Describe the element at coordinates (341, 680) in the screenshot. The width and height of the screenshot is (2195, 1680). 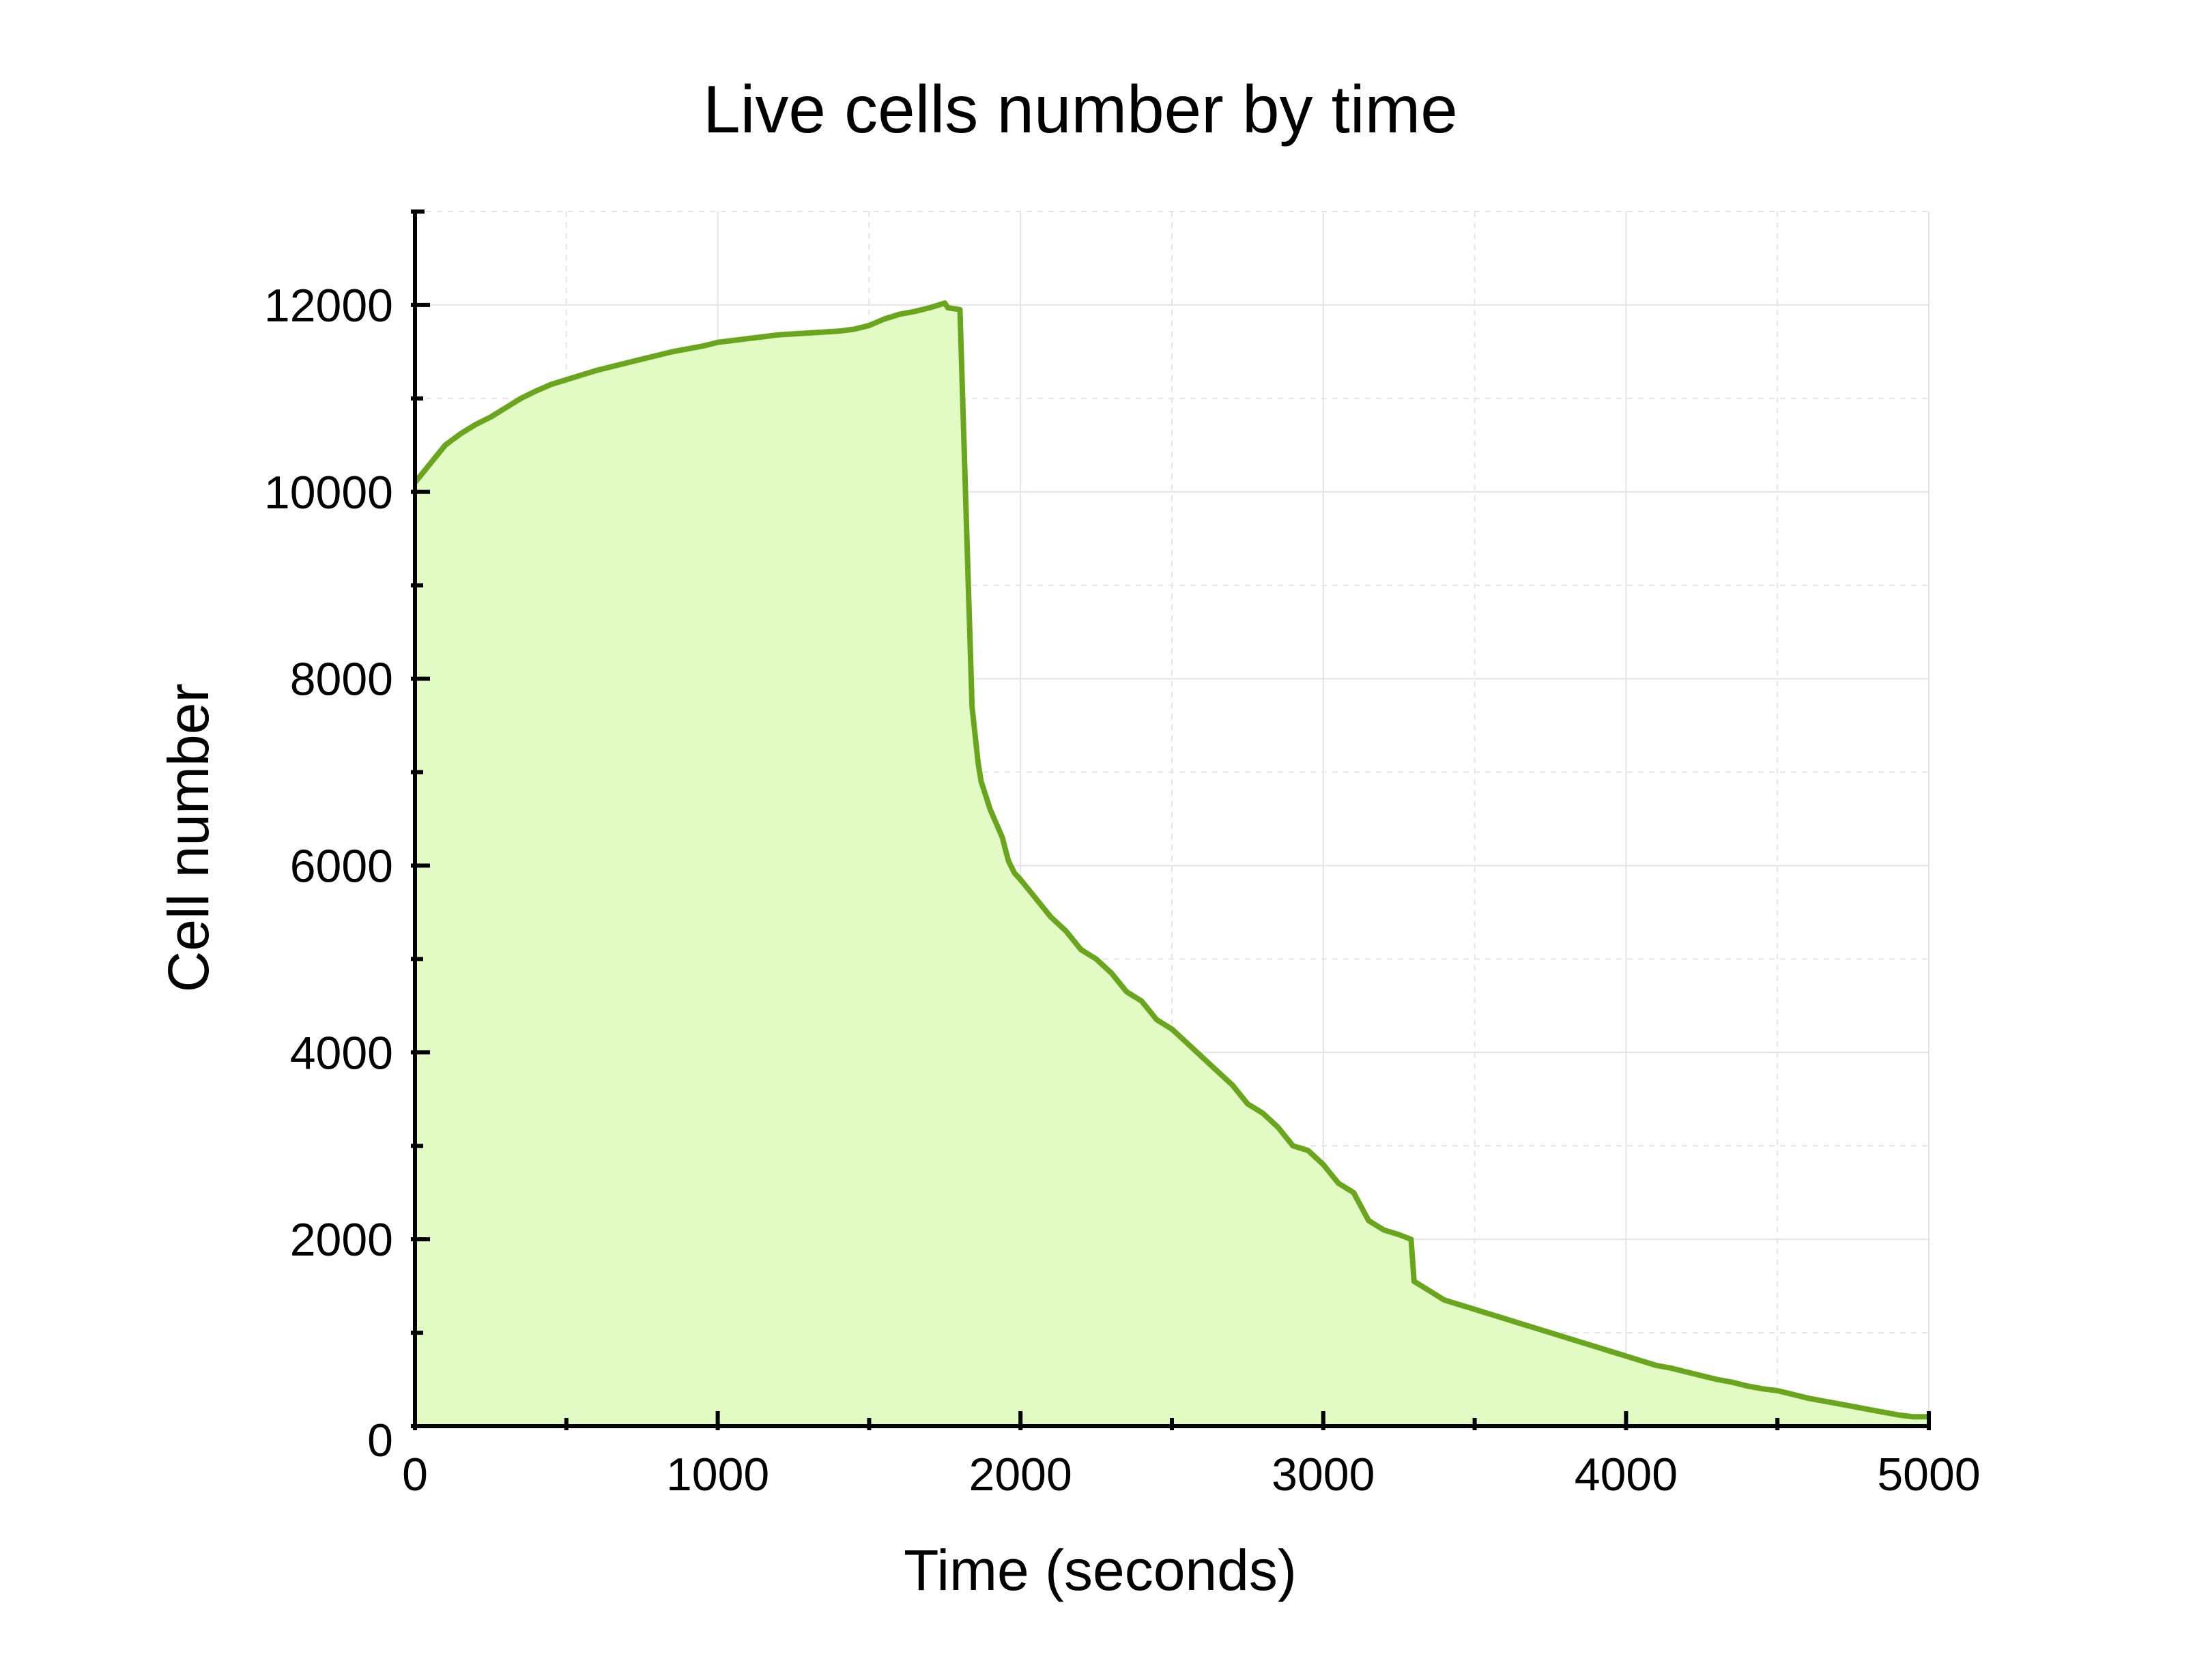
I see `y-tick-label: 8000` at that location.